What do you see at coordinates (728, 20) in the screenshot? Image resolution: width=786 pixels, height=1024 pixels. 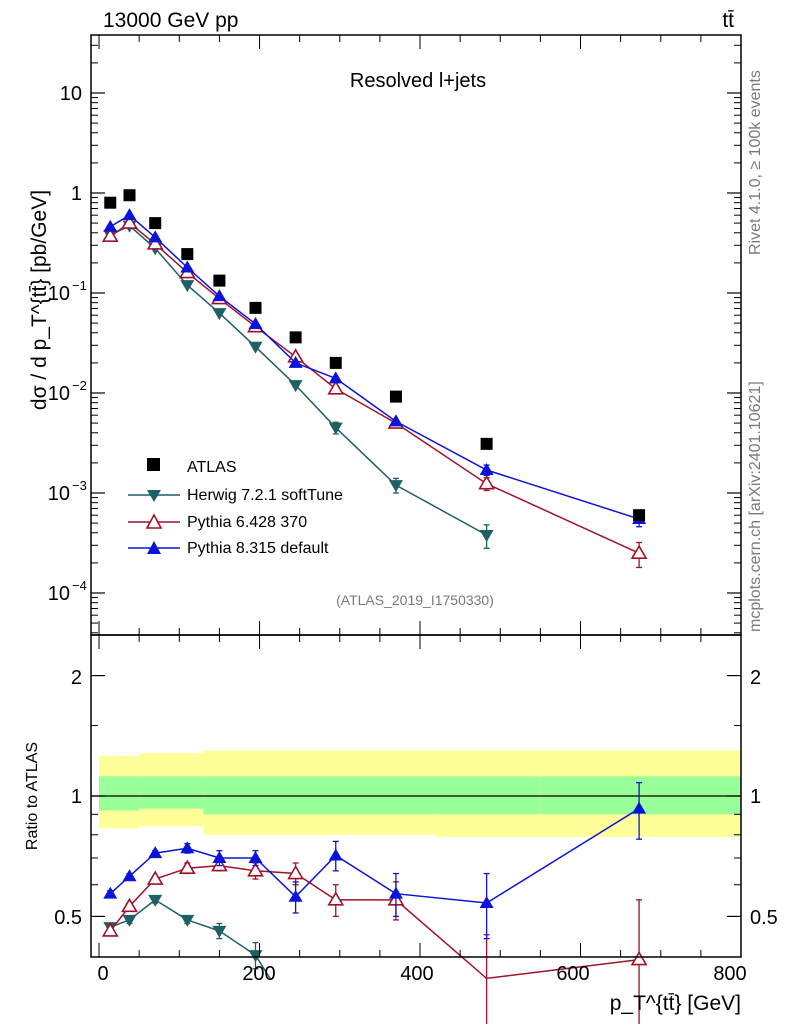 I see `process-label: tt̄` at bounding box center [728, 20].